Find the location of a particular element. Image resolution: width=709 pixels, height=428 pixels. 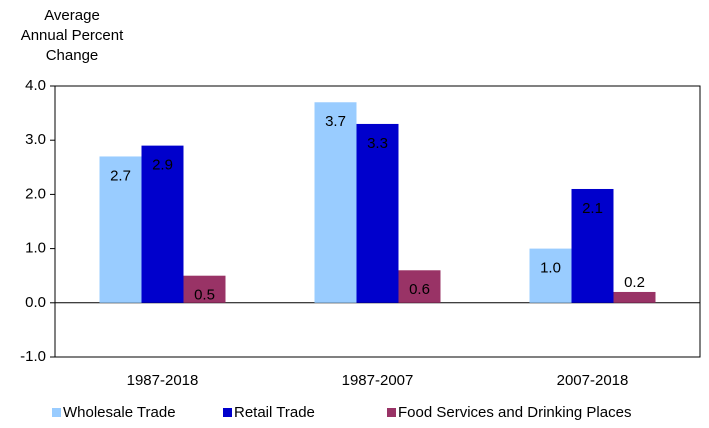

data-label: 0.5 is located at coordinates (204, 295).